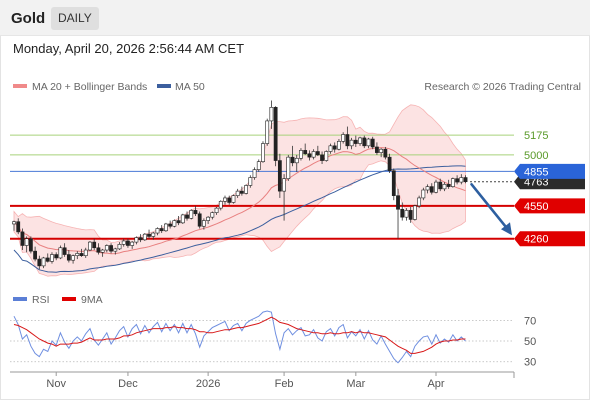 The width and height of the screenshot is (590, 400). What do you see at coordinates (355, 384) in the screenshot?
I see `x-tick-label: Mar` at bounding box center [355, 384].